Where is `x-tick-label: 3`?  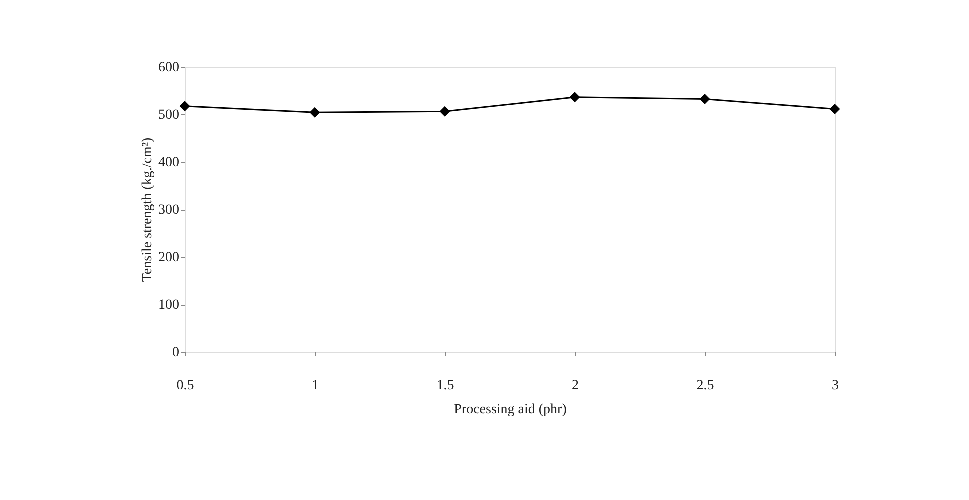 x-tick-label: 3 is located at coordinates (835, 386).